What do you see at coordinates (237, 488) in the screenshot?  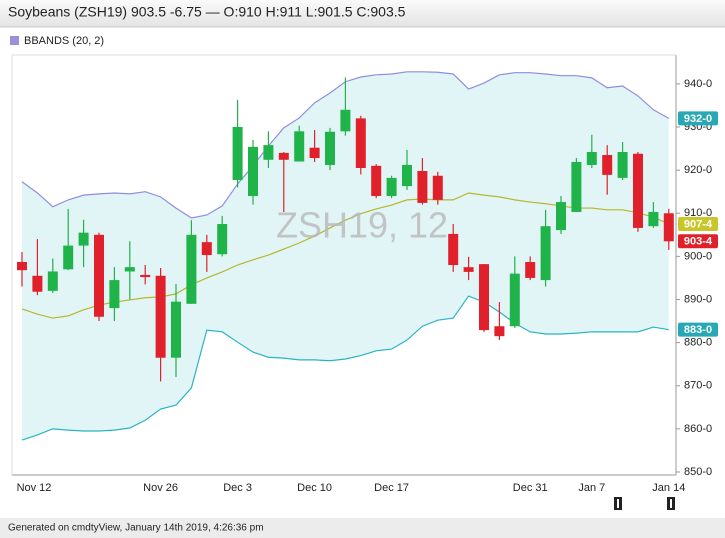 I see `x-tick-label: Dec 3` at bounding box center [237, 488].